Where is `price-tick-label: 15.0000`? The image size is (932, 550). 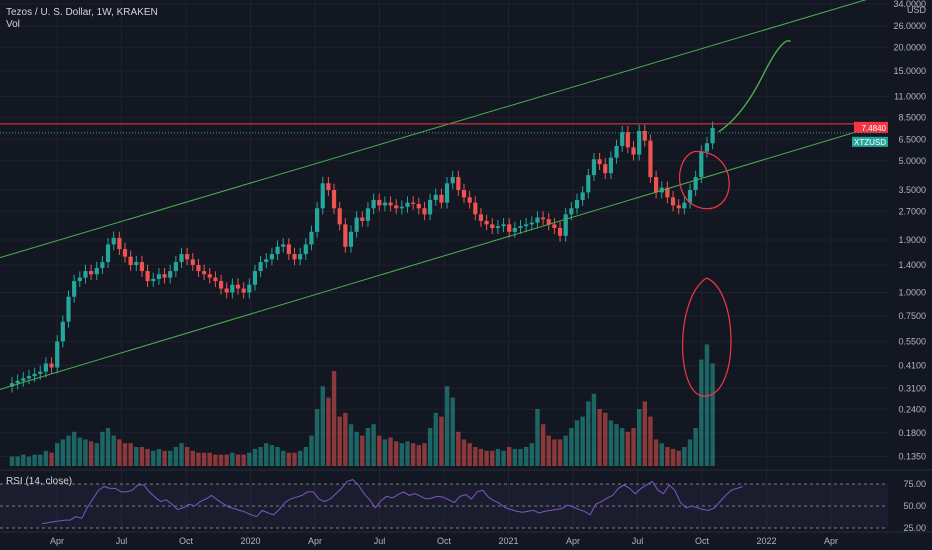
price-tick-label: 15.0000 is located at coordinates (909, 71).